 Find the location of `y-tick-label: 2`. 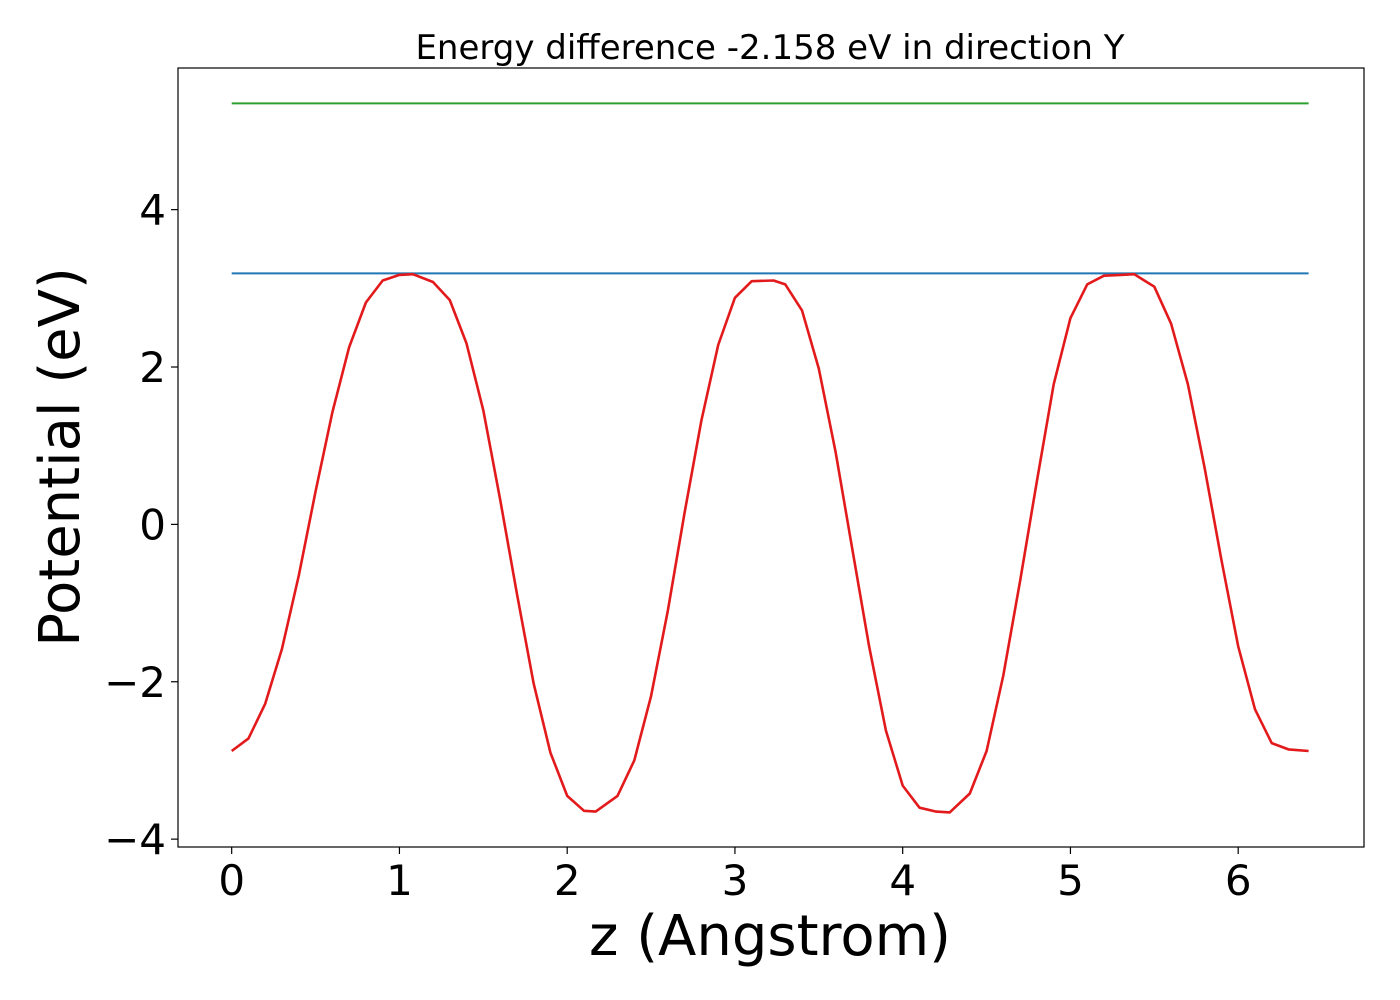

y-tick-label: 2 is located at coordinates (152, 367).